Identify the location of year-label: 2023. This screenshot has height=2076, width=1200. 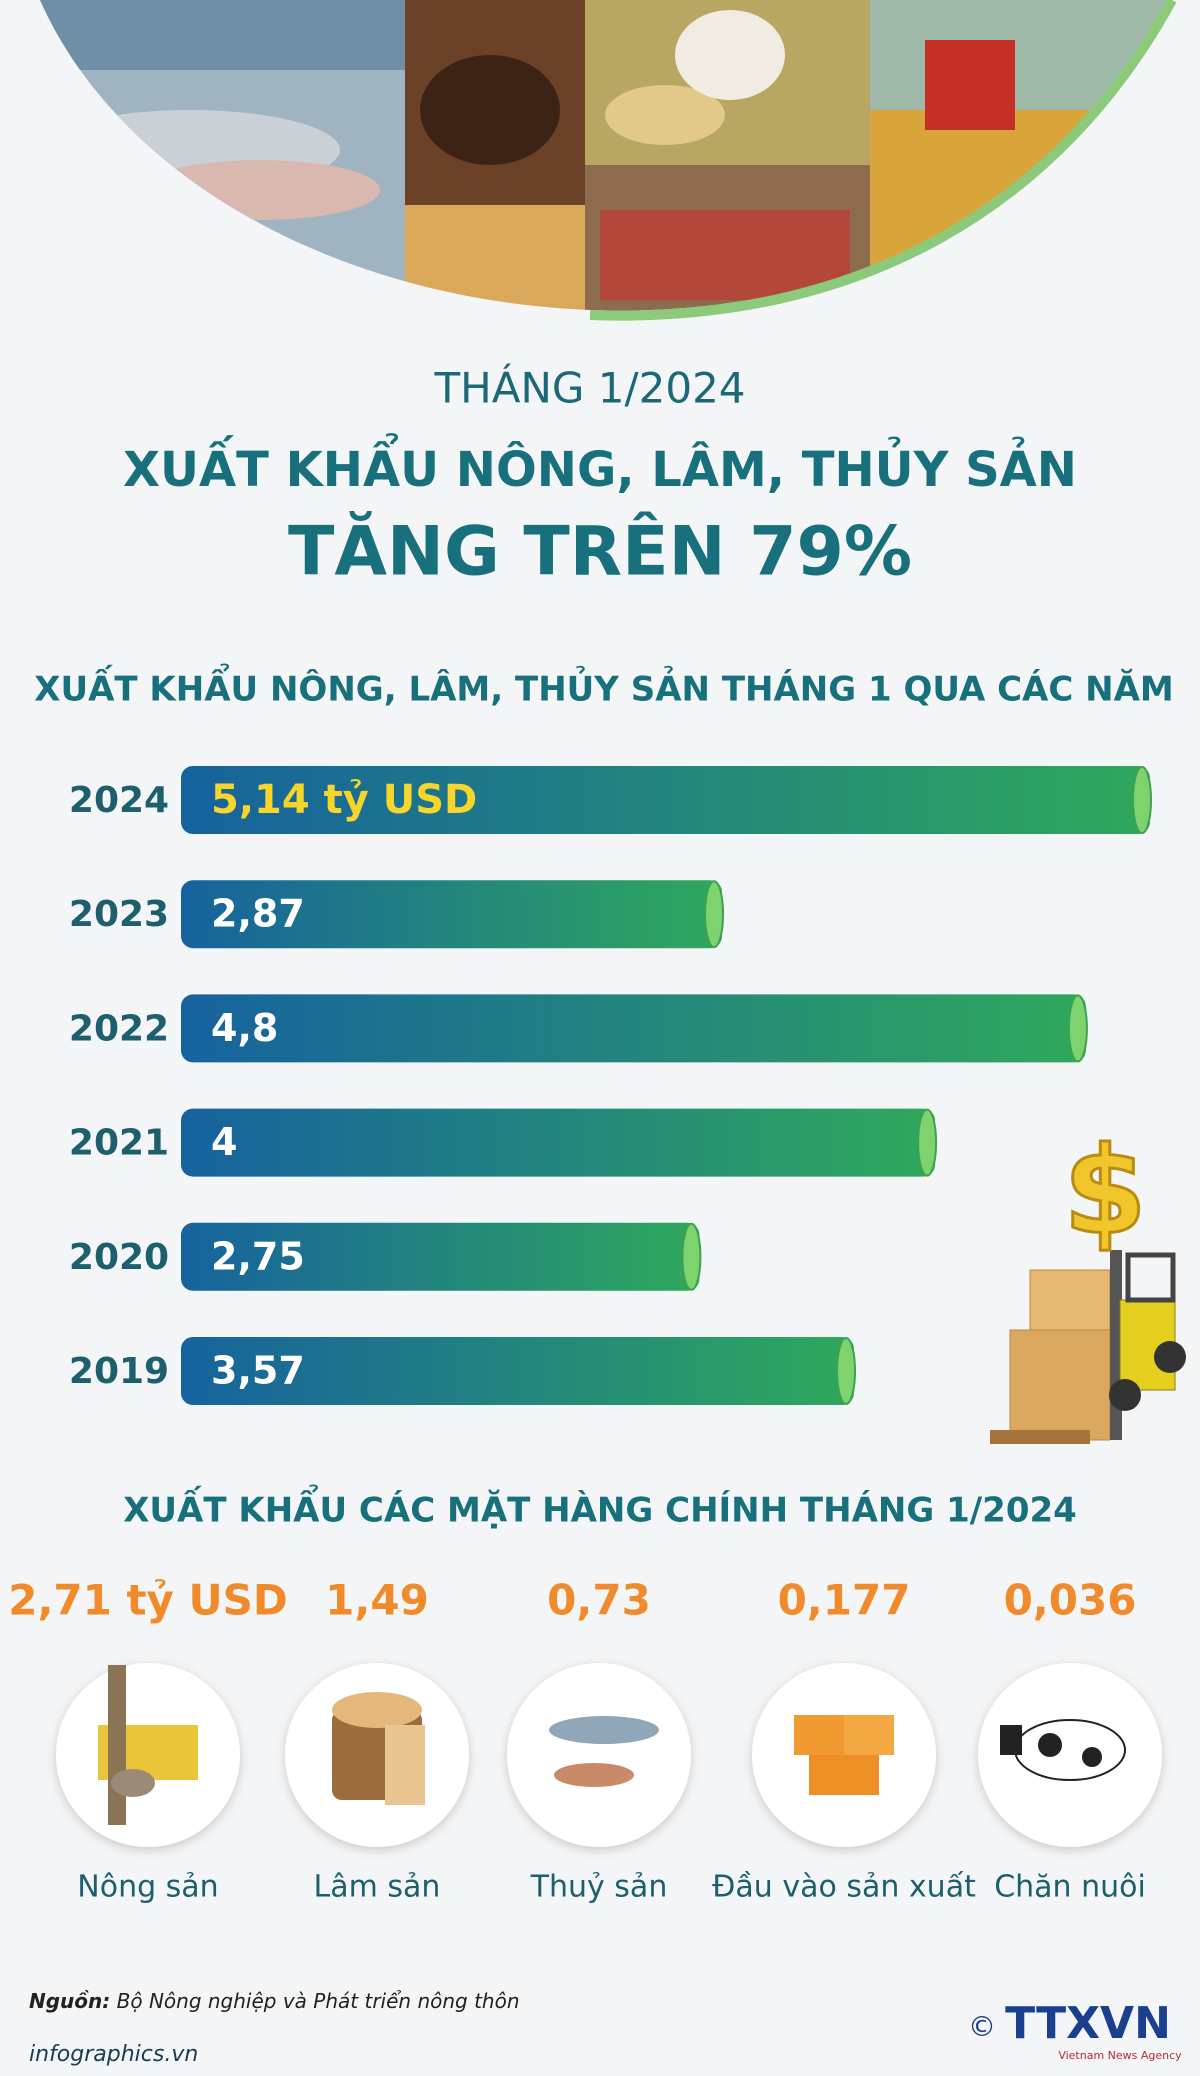
(119, 914).